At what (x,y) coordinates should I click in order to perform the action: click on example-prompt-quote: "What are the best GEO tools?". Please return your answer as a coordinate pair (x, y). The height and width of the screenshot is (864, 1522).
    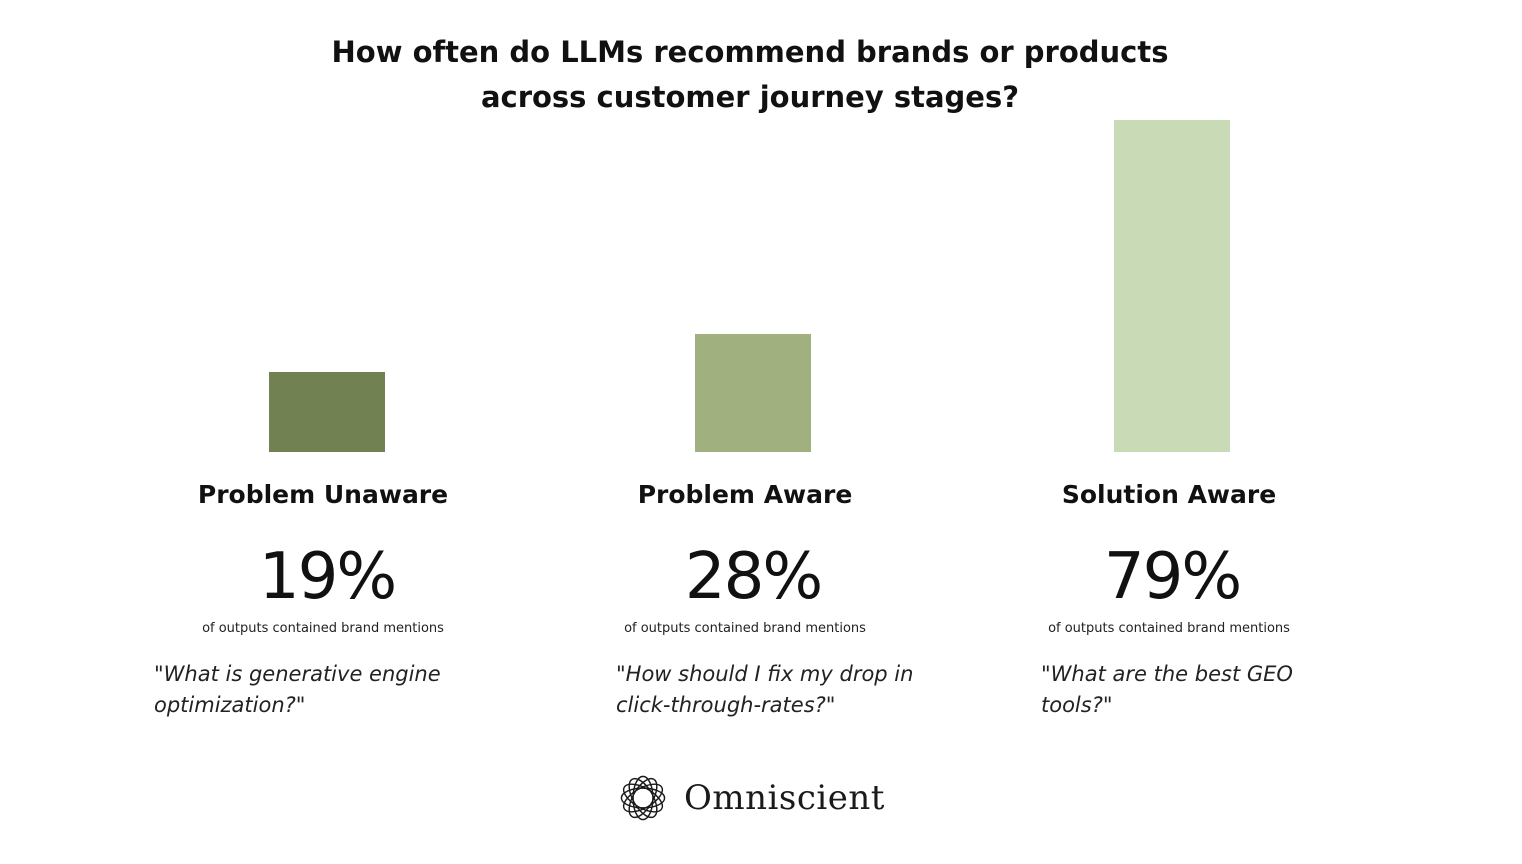
    Looking at the image, I should click on (1167, 689).